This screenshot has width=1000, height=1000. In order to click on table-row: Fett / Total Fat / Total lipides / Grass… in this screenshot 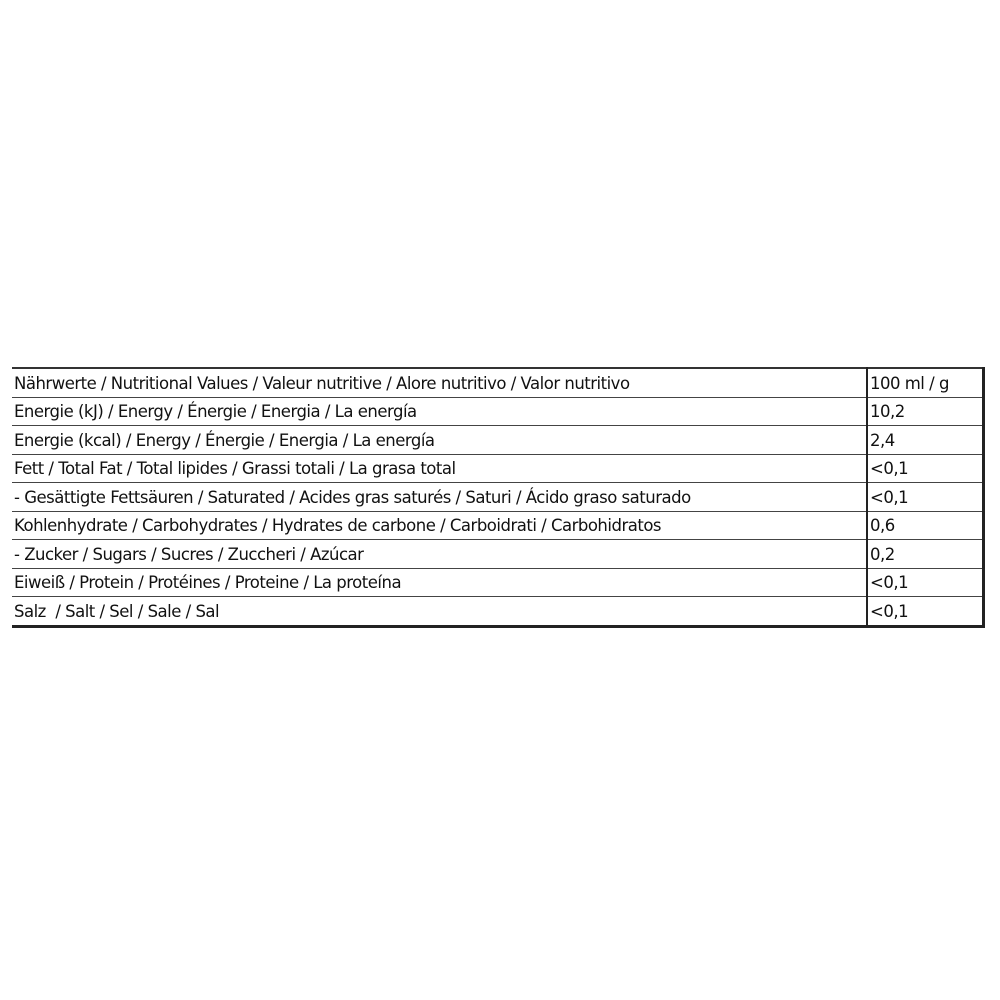, I will do `click(498, 468)`.